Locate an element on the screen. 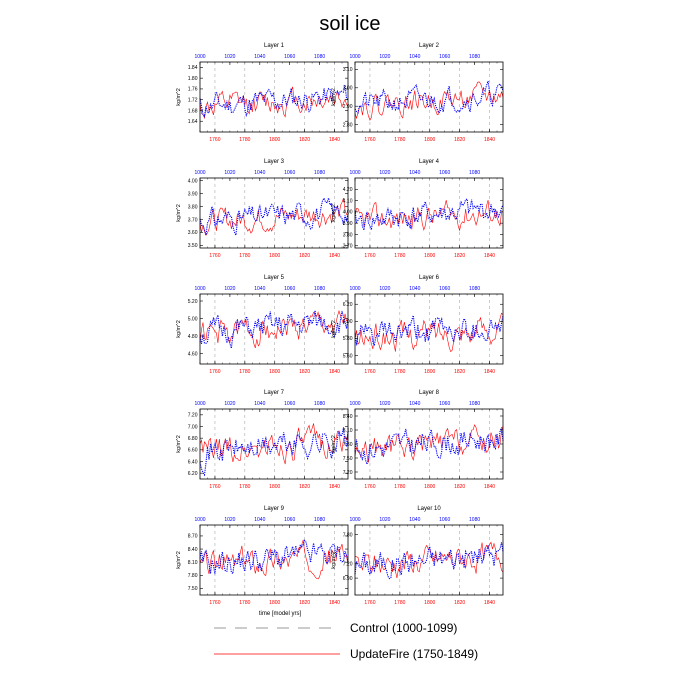 Image resolution: width=700 pixels, height=700 pixels. y-tick-label: 3.60 is located at coordinates (193, 233).